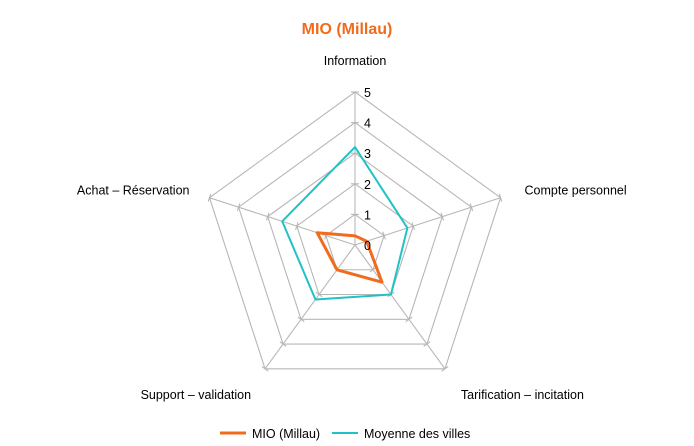 The height and width of the screenshot is (446, 694). I want to click on tick-label: 1, so click(367, 215).